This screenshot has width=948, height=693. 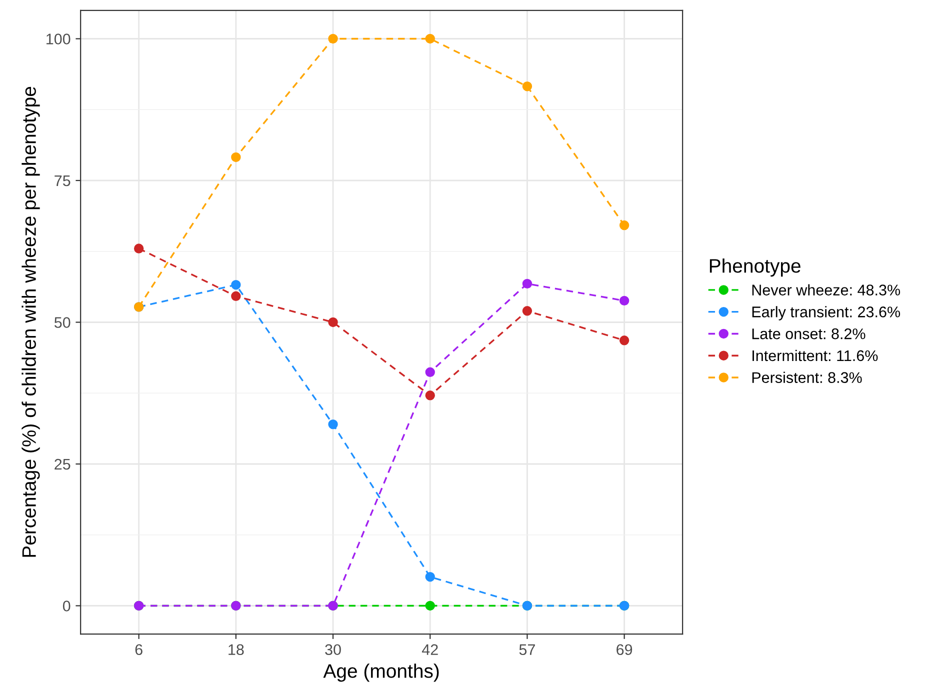 I want to click on x-tick-label: 57, so click(x=527, y=650).